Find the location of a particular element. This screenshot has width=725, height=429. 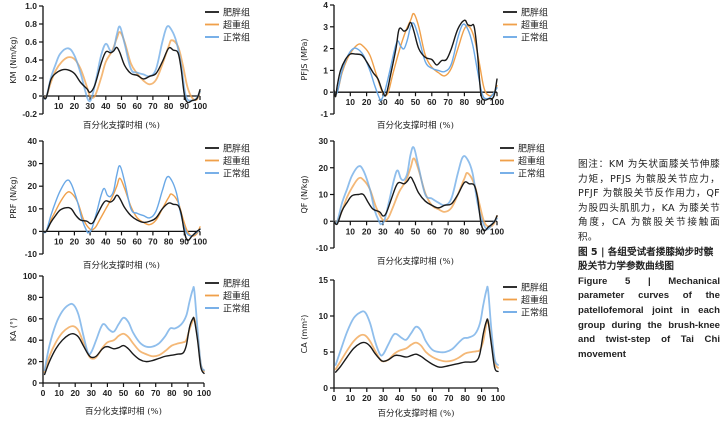

y-axis-title: CA (mm²) is located at coordinates (304, 334).